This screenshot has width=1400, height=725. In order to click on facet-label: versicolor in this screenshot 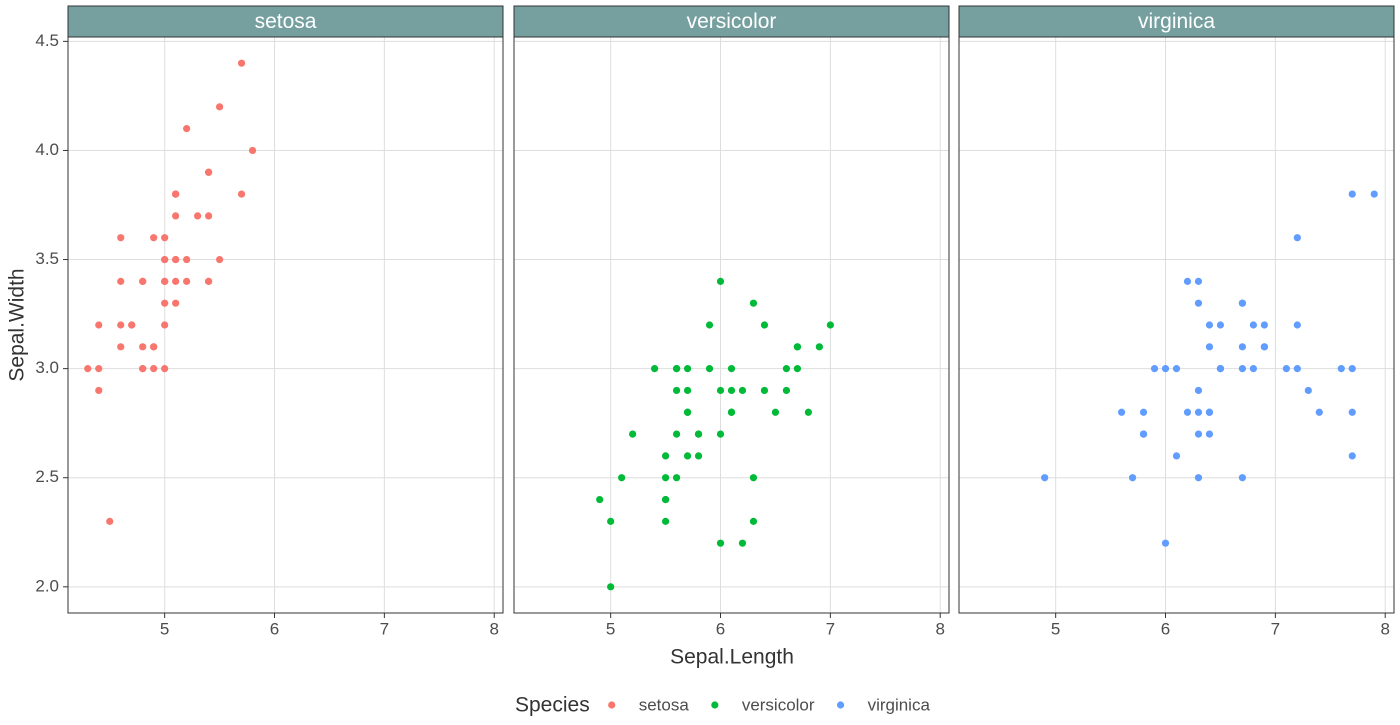, I will do `click(732, 21)`.